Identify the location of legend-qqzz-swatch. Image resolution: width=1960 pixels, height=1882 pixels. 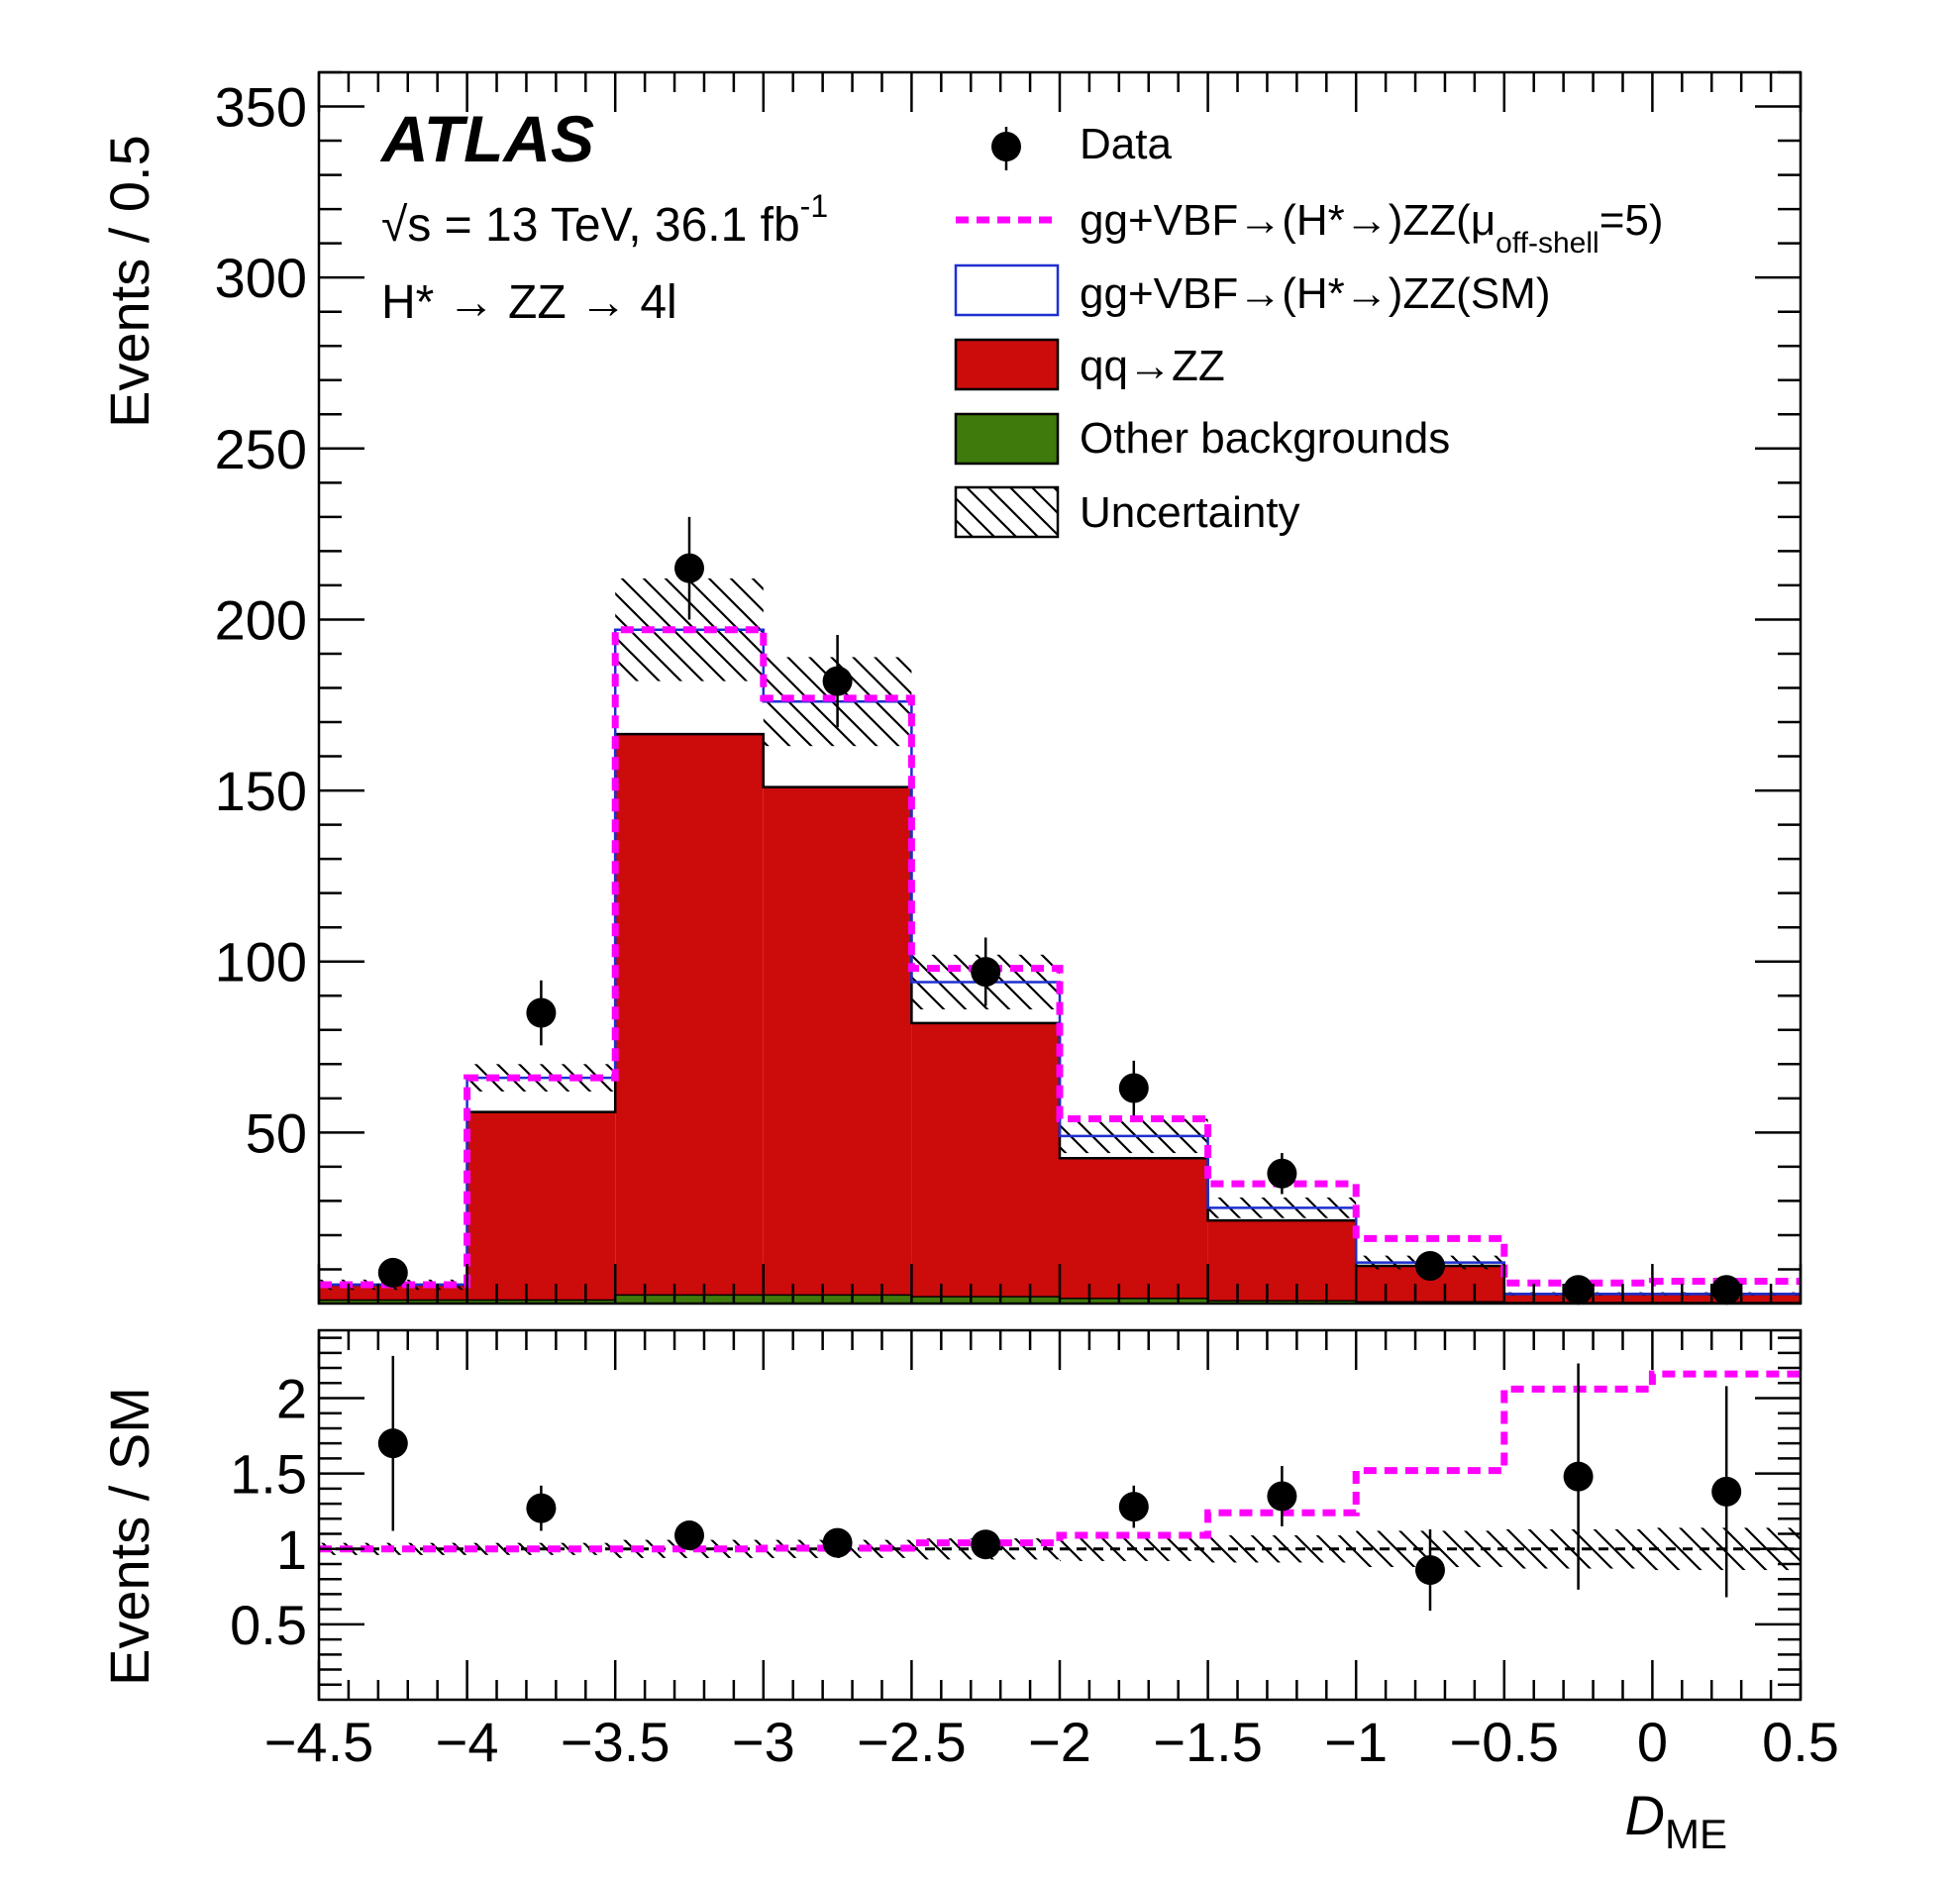
(1007, 364).